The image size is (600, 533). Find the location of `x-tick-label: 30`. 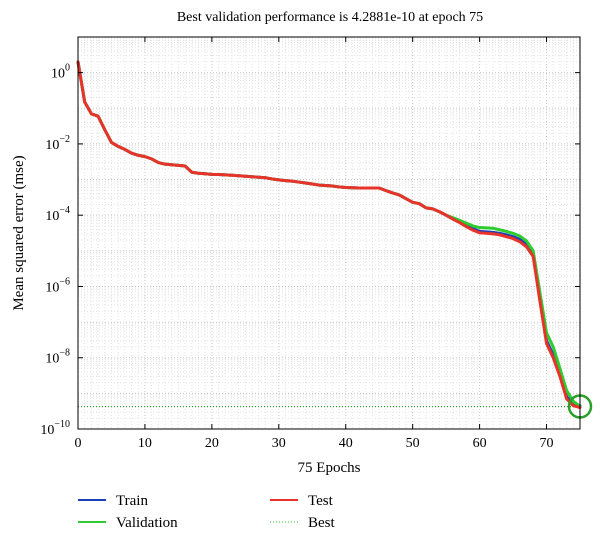

x-tick-label: 30 is located at coordinates (279, 443).